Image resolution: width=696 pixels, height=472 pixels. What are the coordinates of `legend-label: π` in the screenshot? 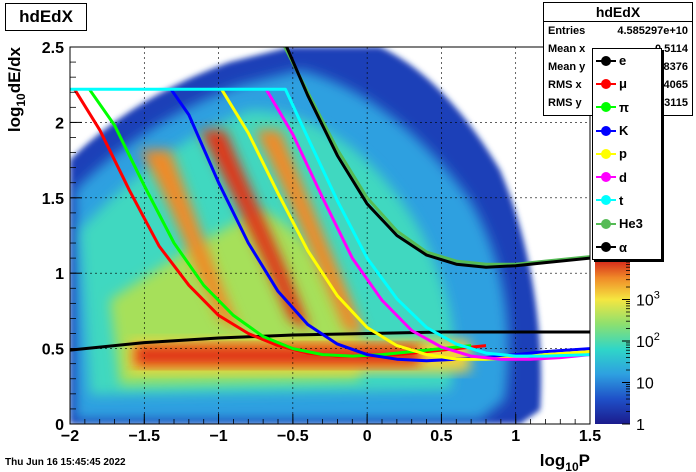 It's located at (624, 107).